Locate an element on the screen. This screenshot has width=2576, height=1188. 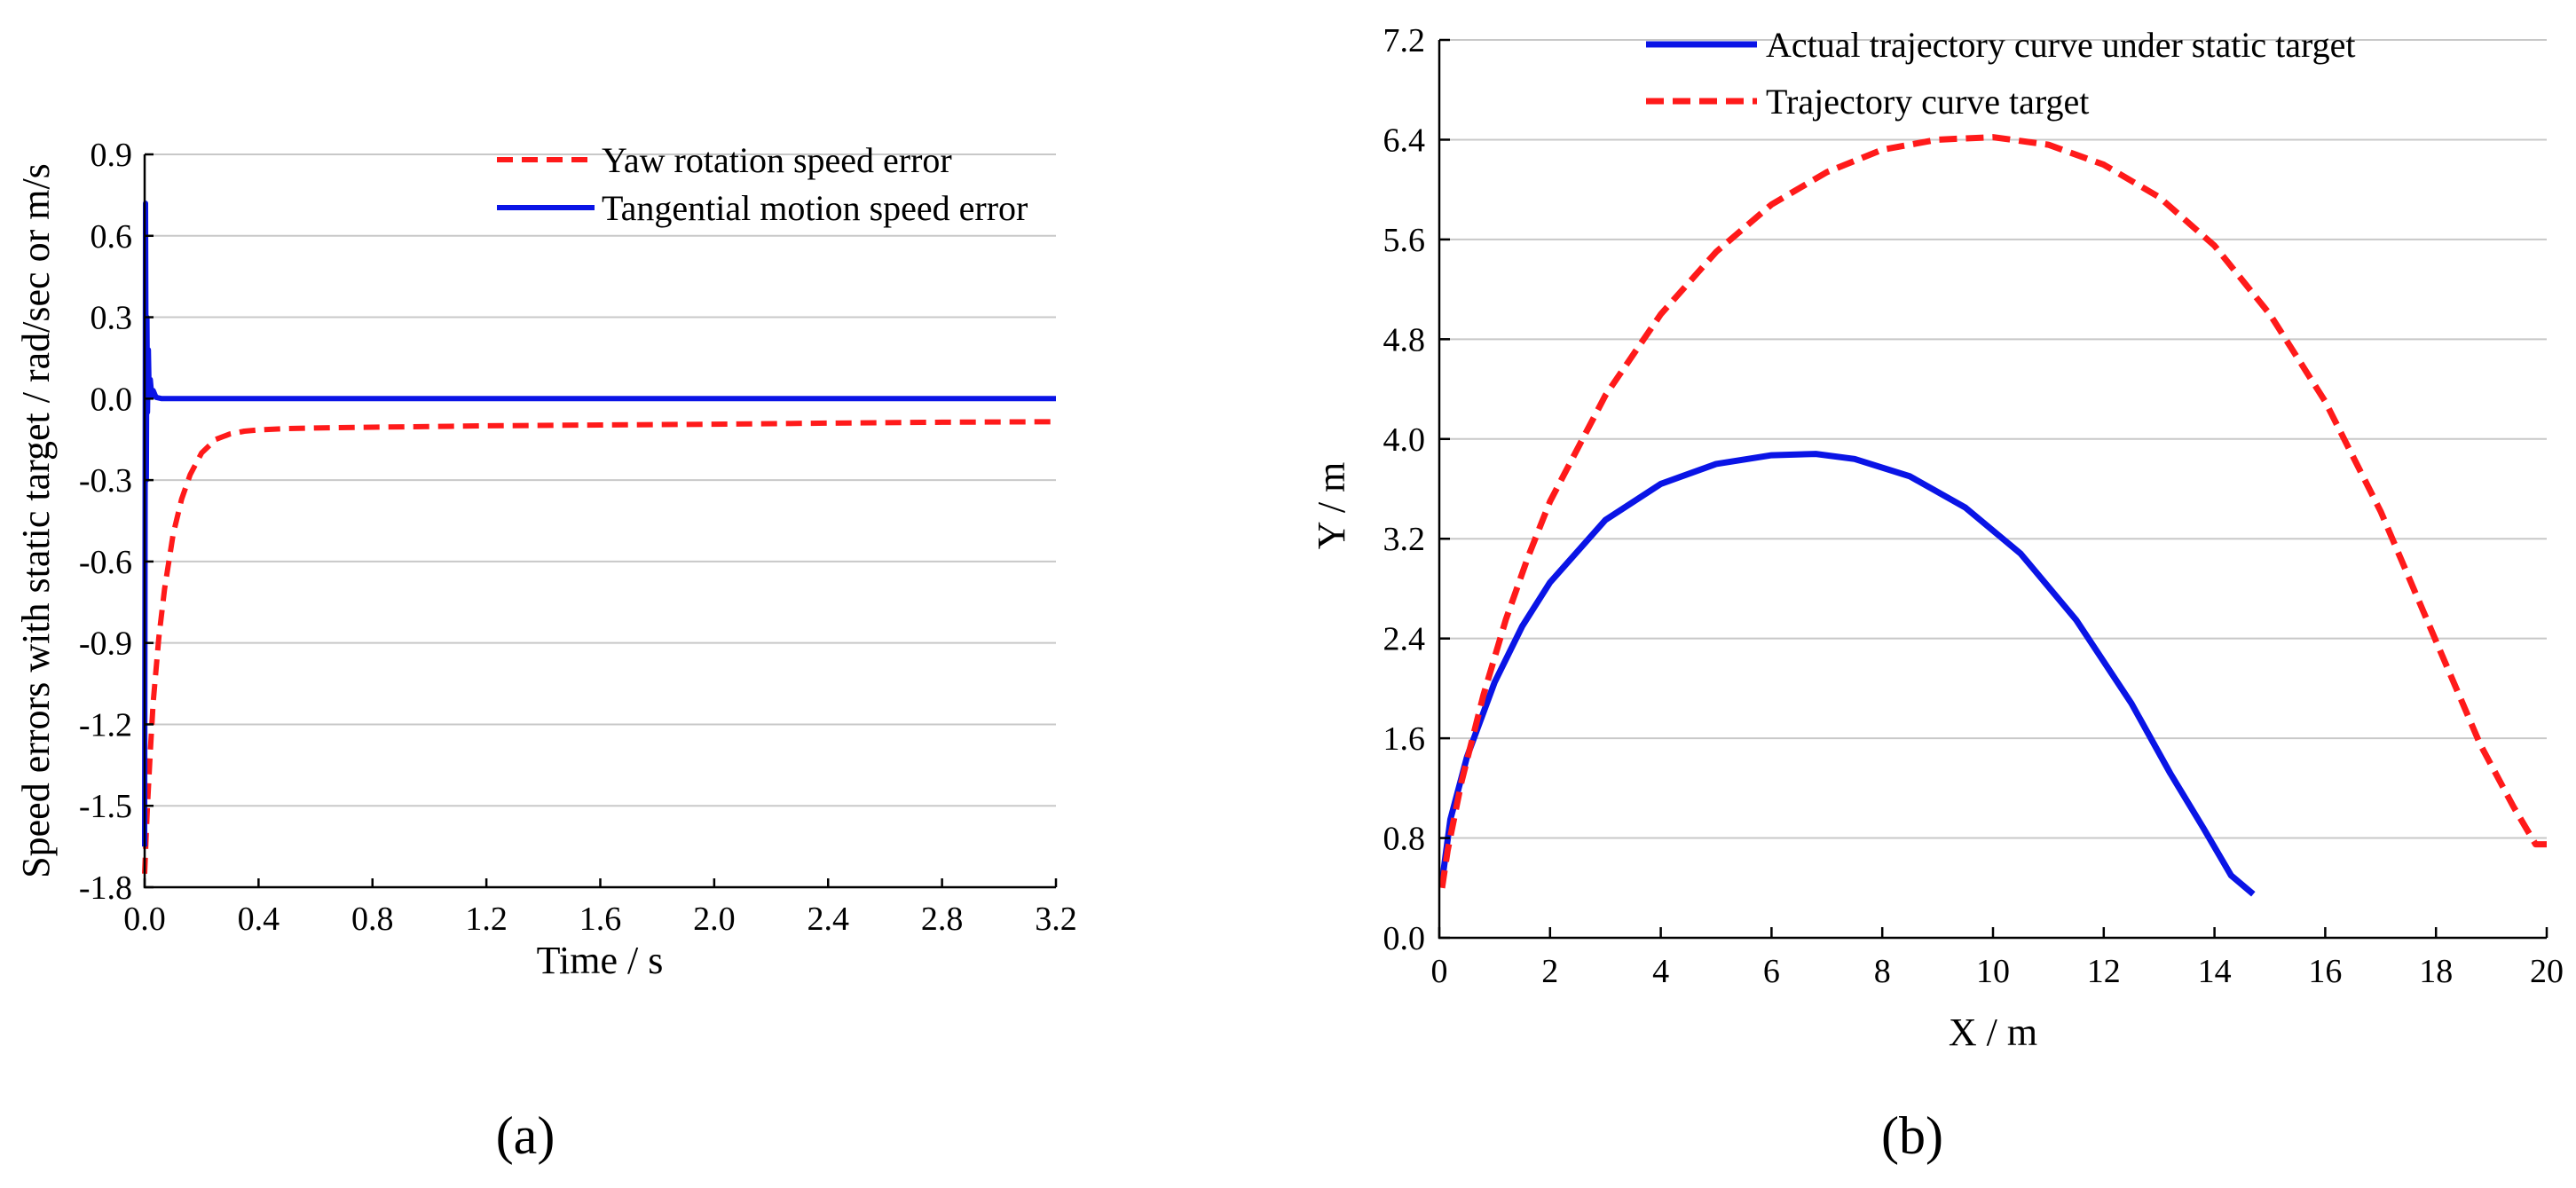
panel-label-b: (b) is located at coordinates (1912, 1136).